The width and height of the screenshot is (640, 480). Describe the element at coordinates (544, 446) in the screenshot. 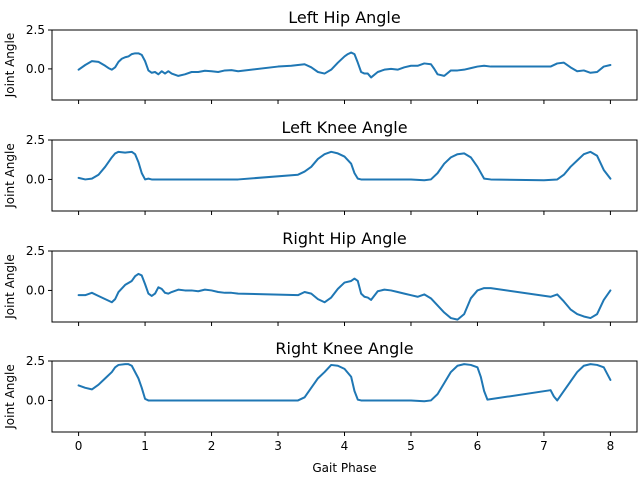

I see `x-tick-label: 7` at that location.